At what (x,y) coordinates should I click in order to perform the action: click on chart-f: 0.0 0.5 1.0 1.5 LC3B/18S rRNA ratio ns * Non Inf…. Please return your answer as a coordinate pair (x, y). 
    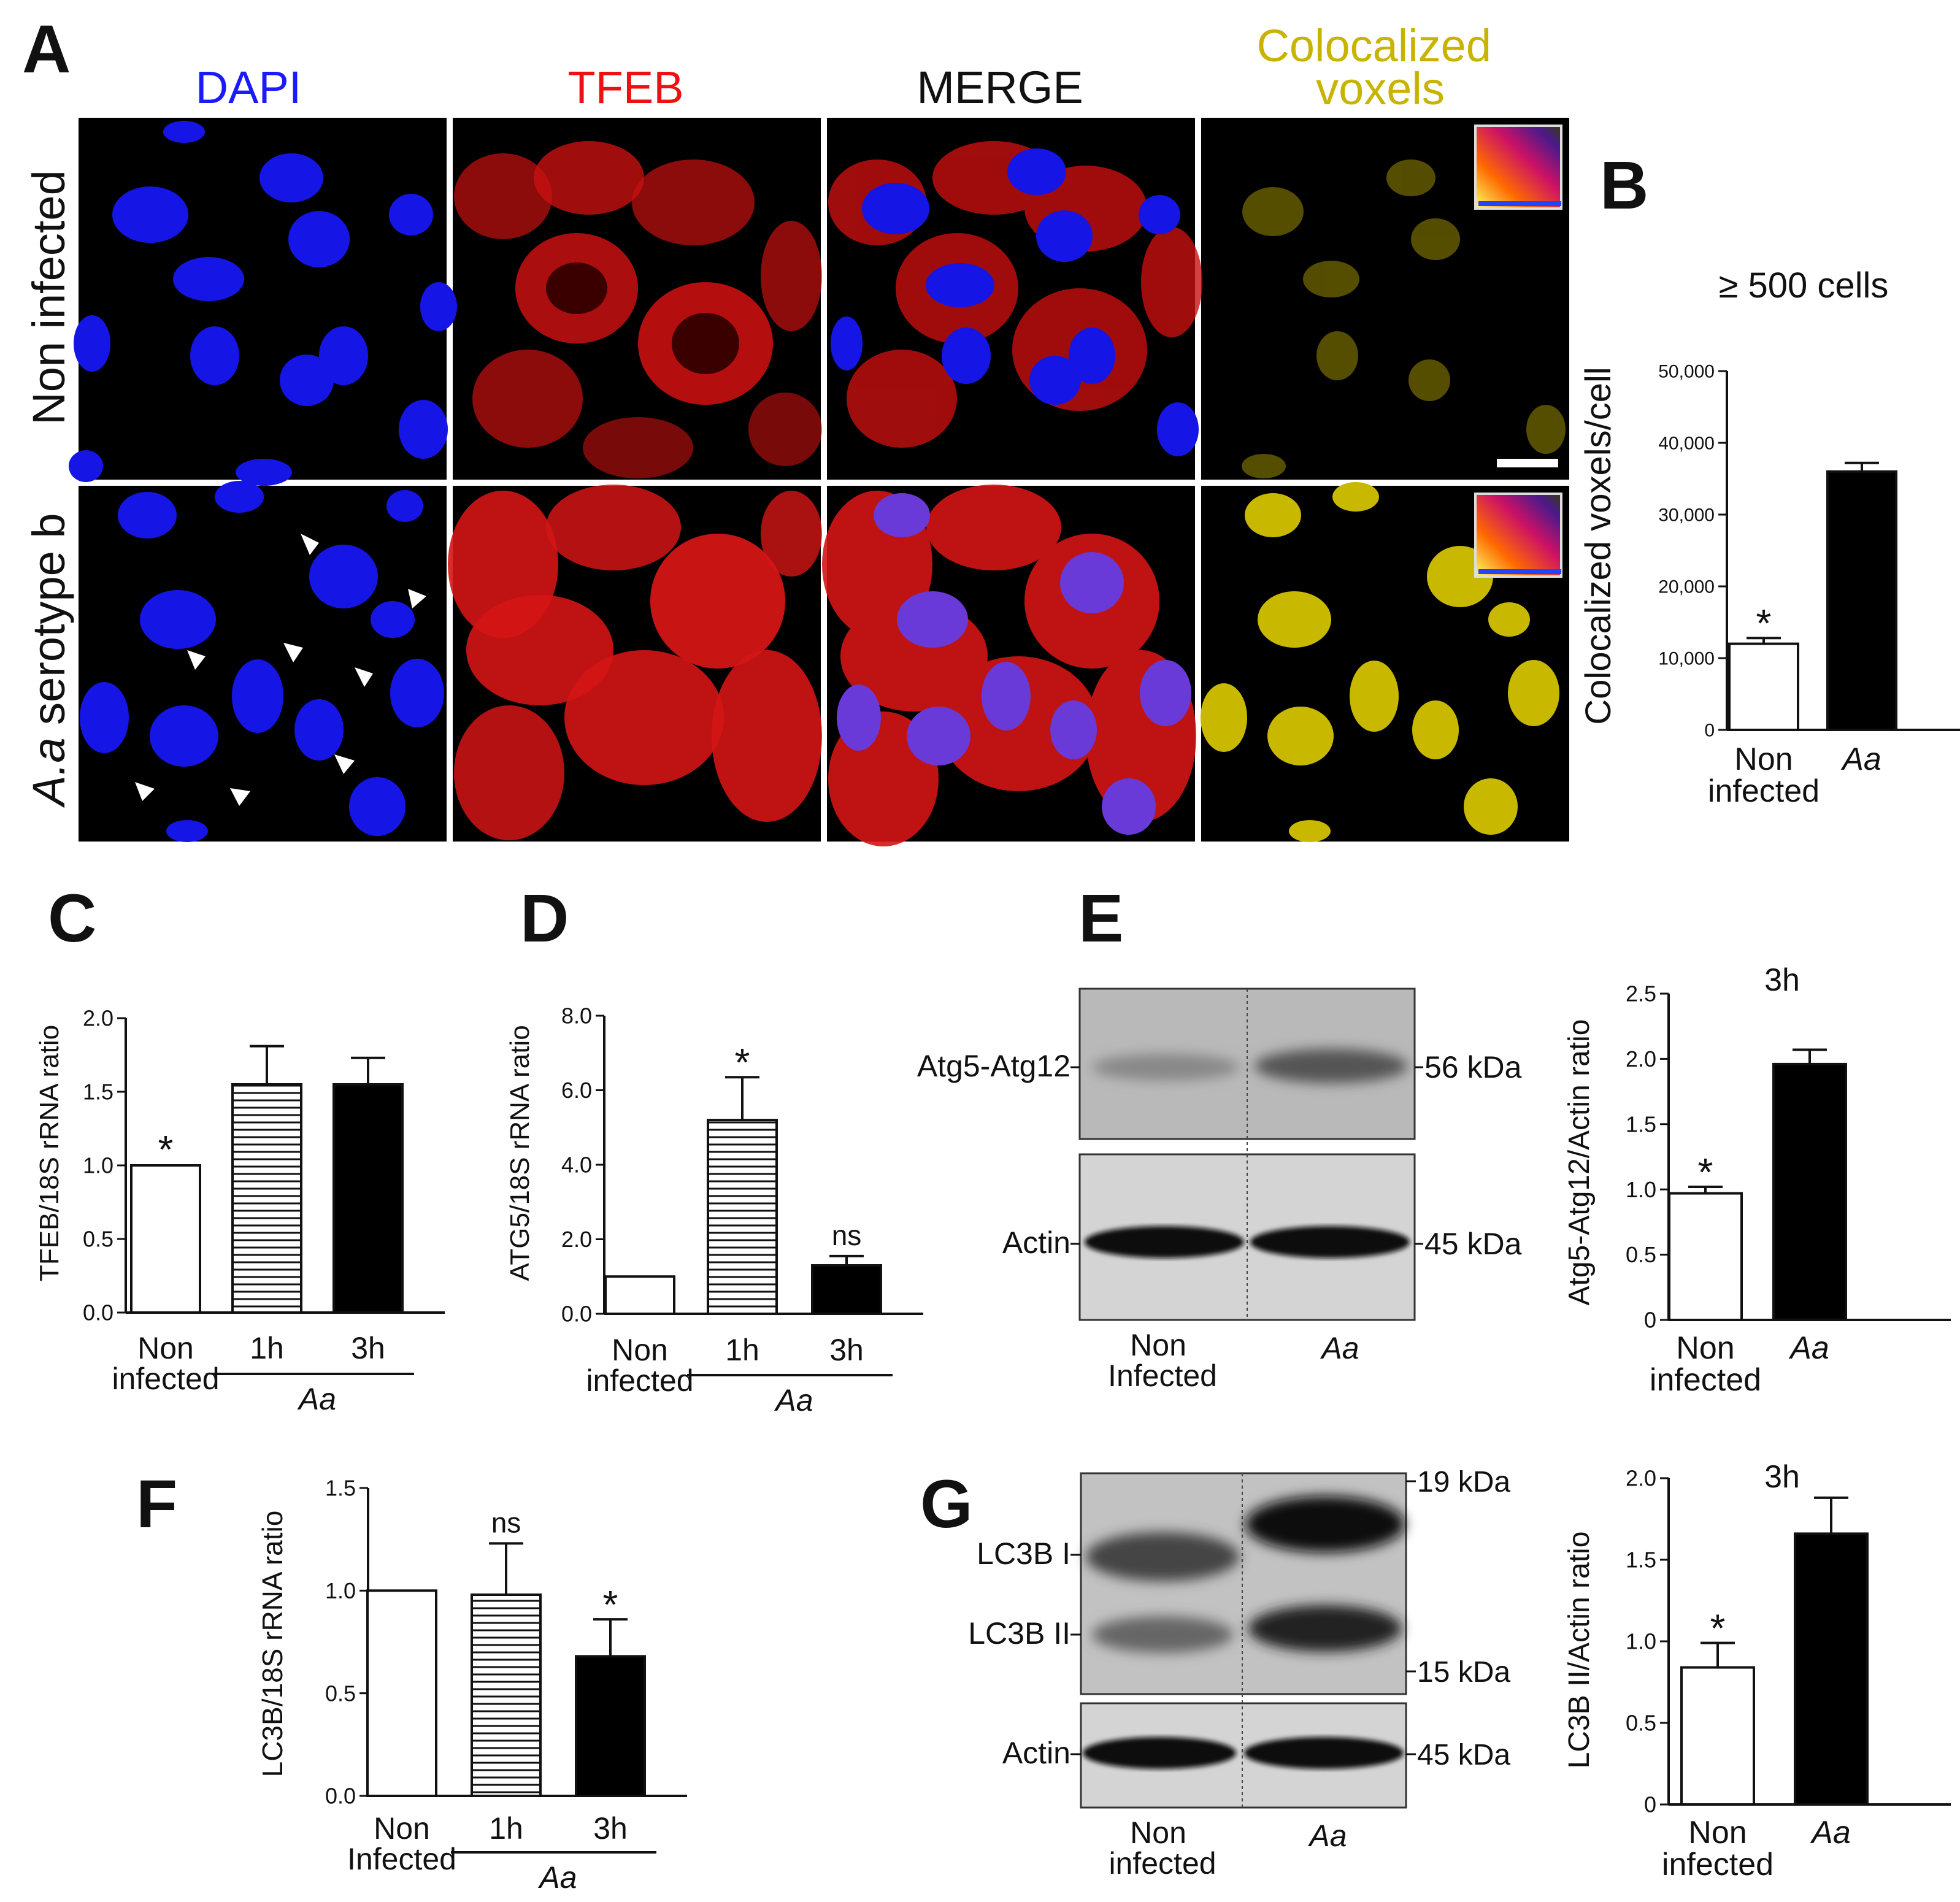
    Looking at the image, I should click on (471, 1685).